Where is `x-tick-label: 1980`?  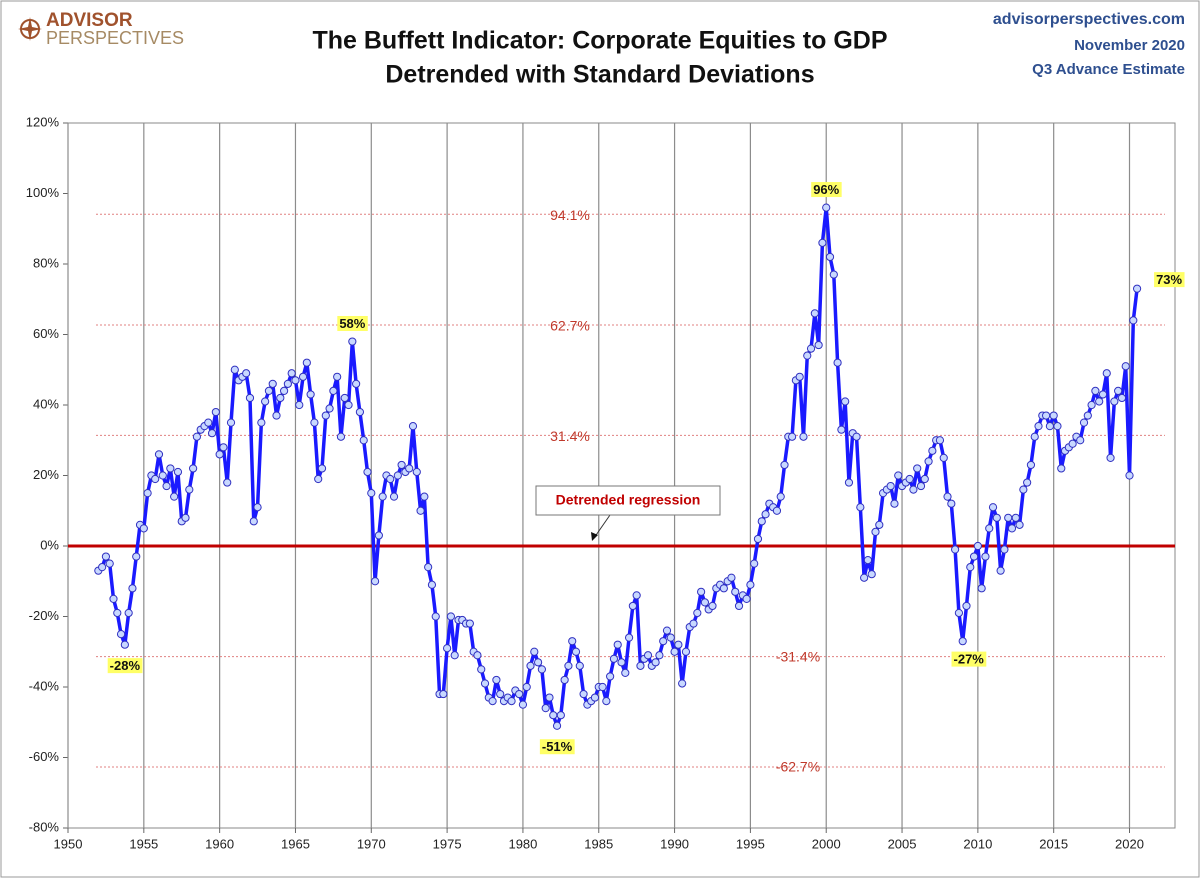
x-tick-label: 1980 is located at coordinates (522, 843).